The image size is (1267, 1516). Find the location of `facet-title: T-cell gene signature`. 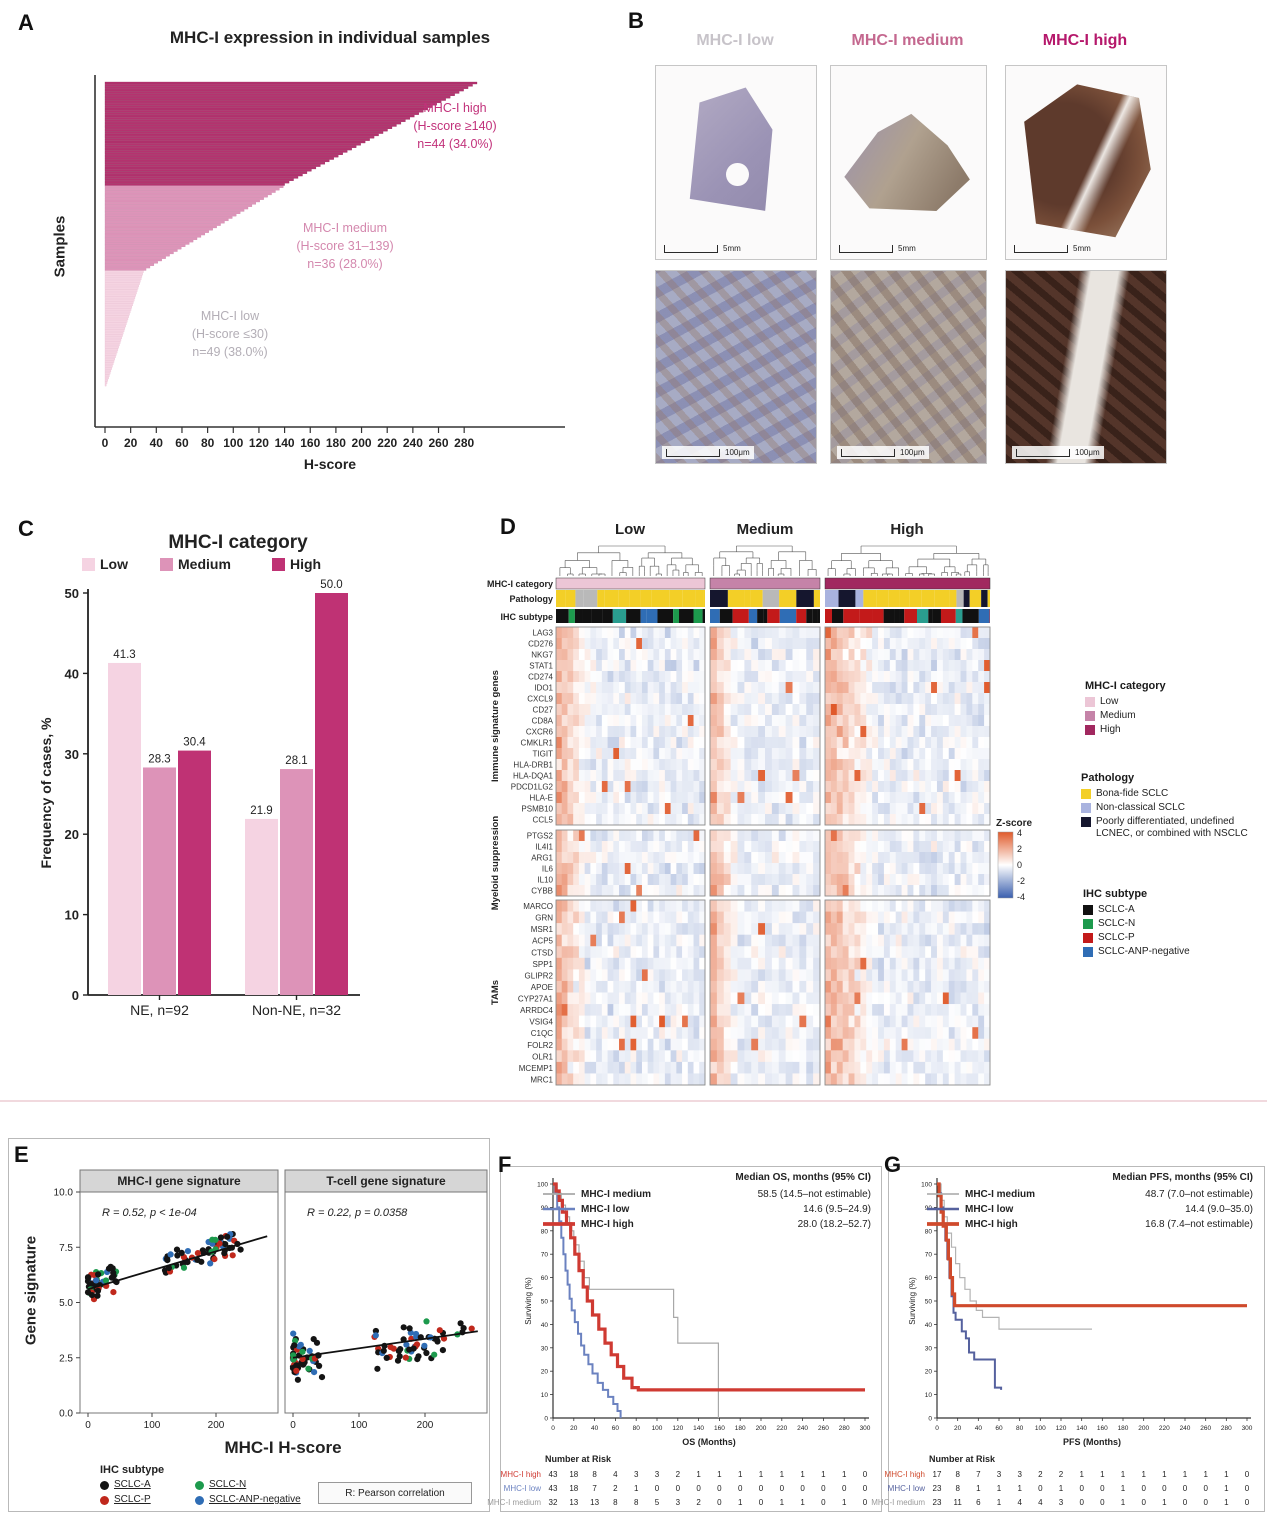

facet-title: T-cell gene signature is located at coordinates (386, 1181).